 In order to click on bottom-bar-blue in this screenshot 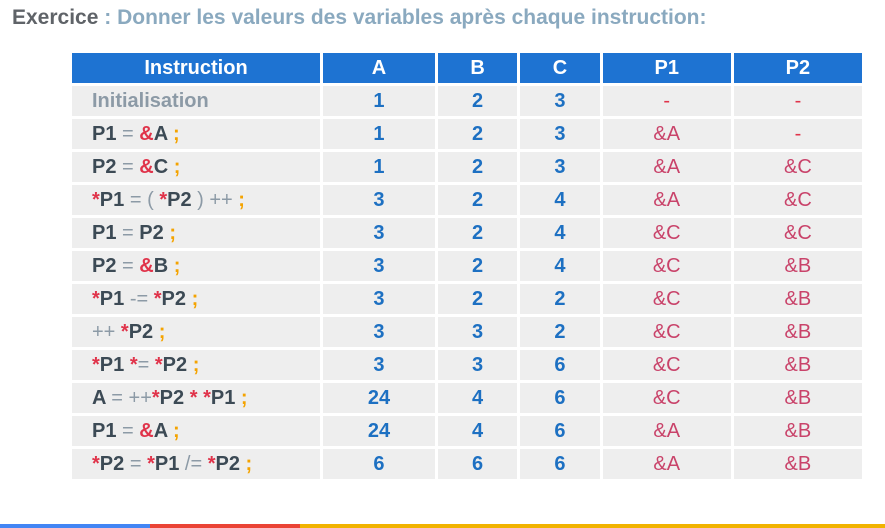, I will do `click(75, 526)`.